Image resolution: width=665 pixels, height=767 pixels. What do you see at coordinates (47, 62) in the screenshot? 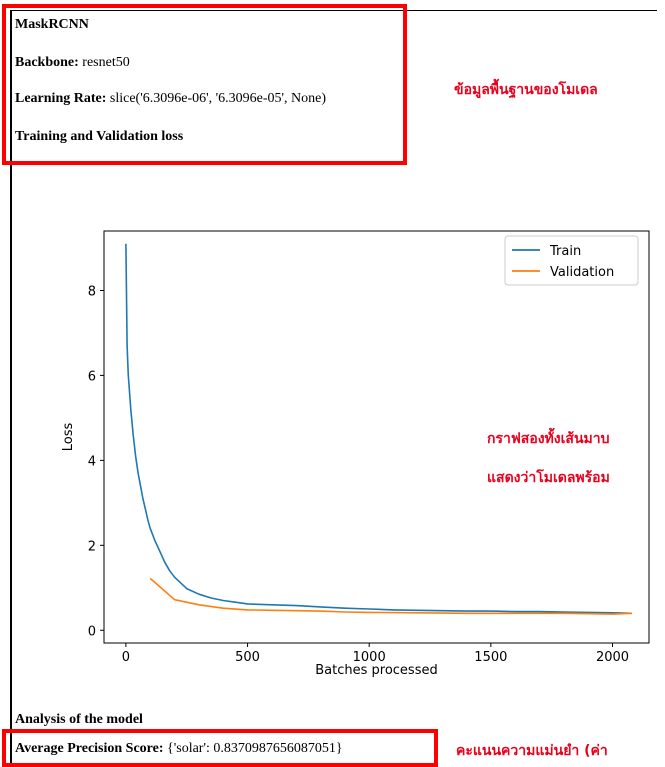
I see `backbone-label: Backbone:` at bounding box center [47, 62].